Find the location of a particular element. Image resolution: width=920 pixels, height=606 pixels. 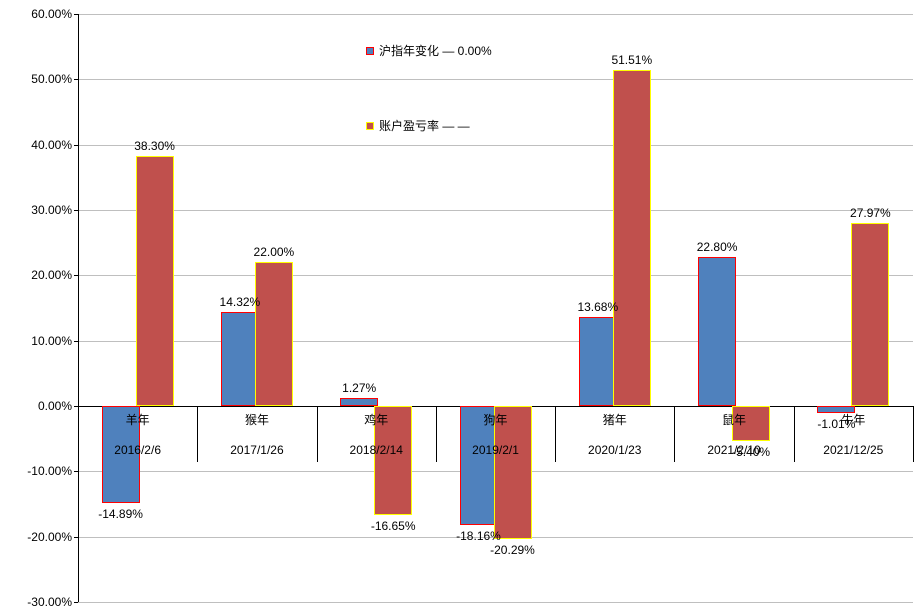

y-axis-label: -10.00% is located at coordinates (49, 471).